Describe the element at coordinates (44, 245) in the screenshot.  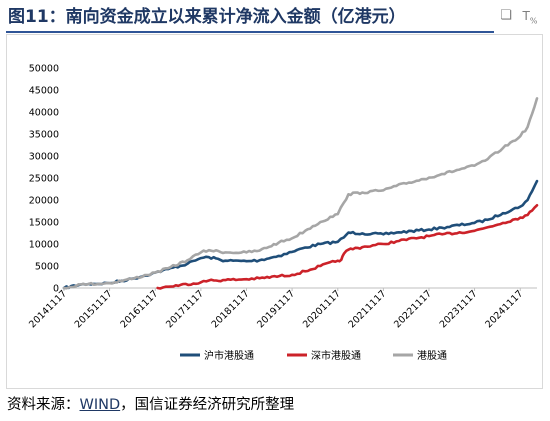
I see `y-tick-label: 10000` at that location.